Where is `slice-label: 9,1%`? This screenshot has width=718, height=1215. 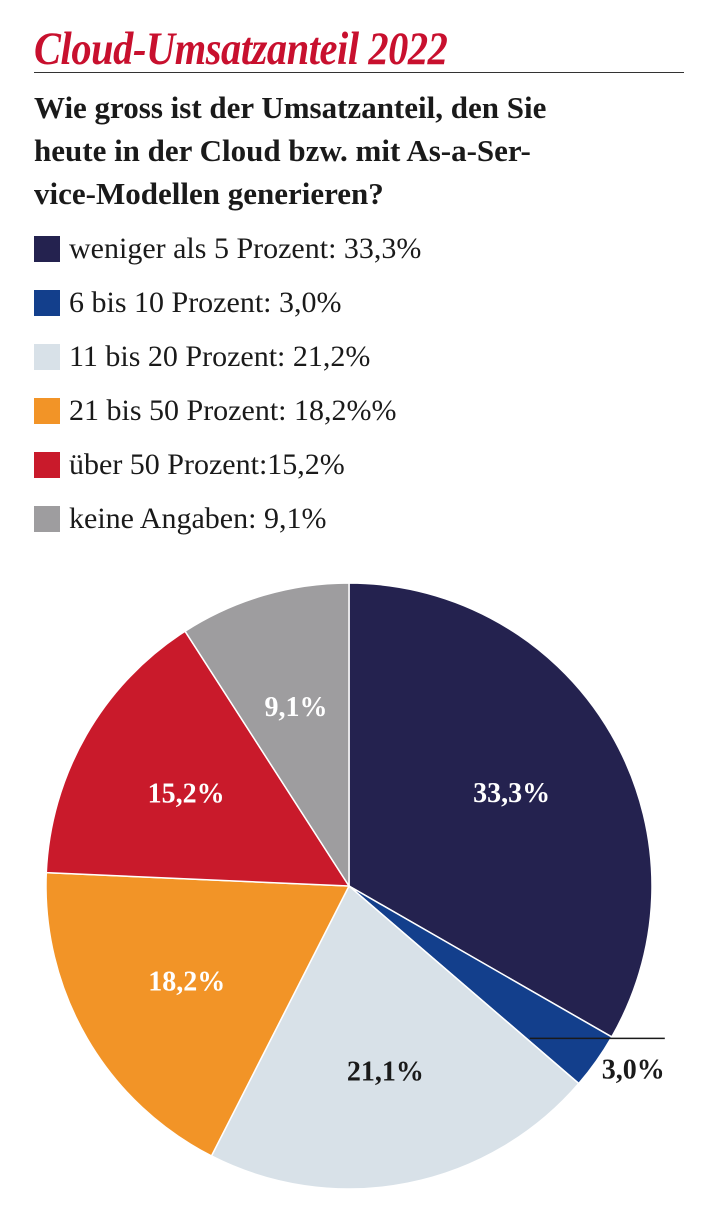 slice-label: 9,1% is located at coordinates (296, 707).